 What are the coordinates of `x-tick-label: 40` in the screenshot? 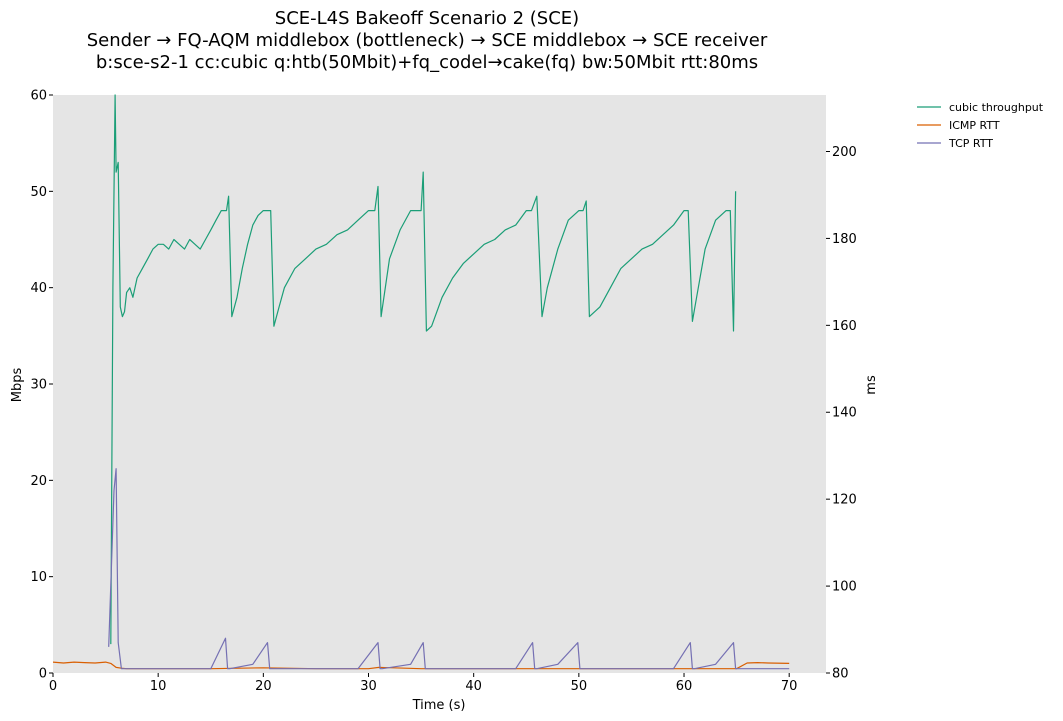 It's located at (473, 686).